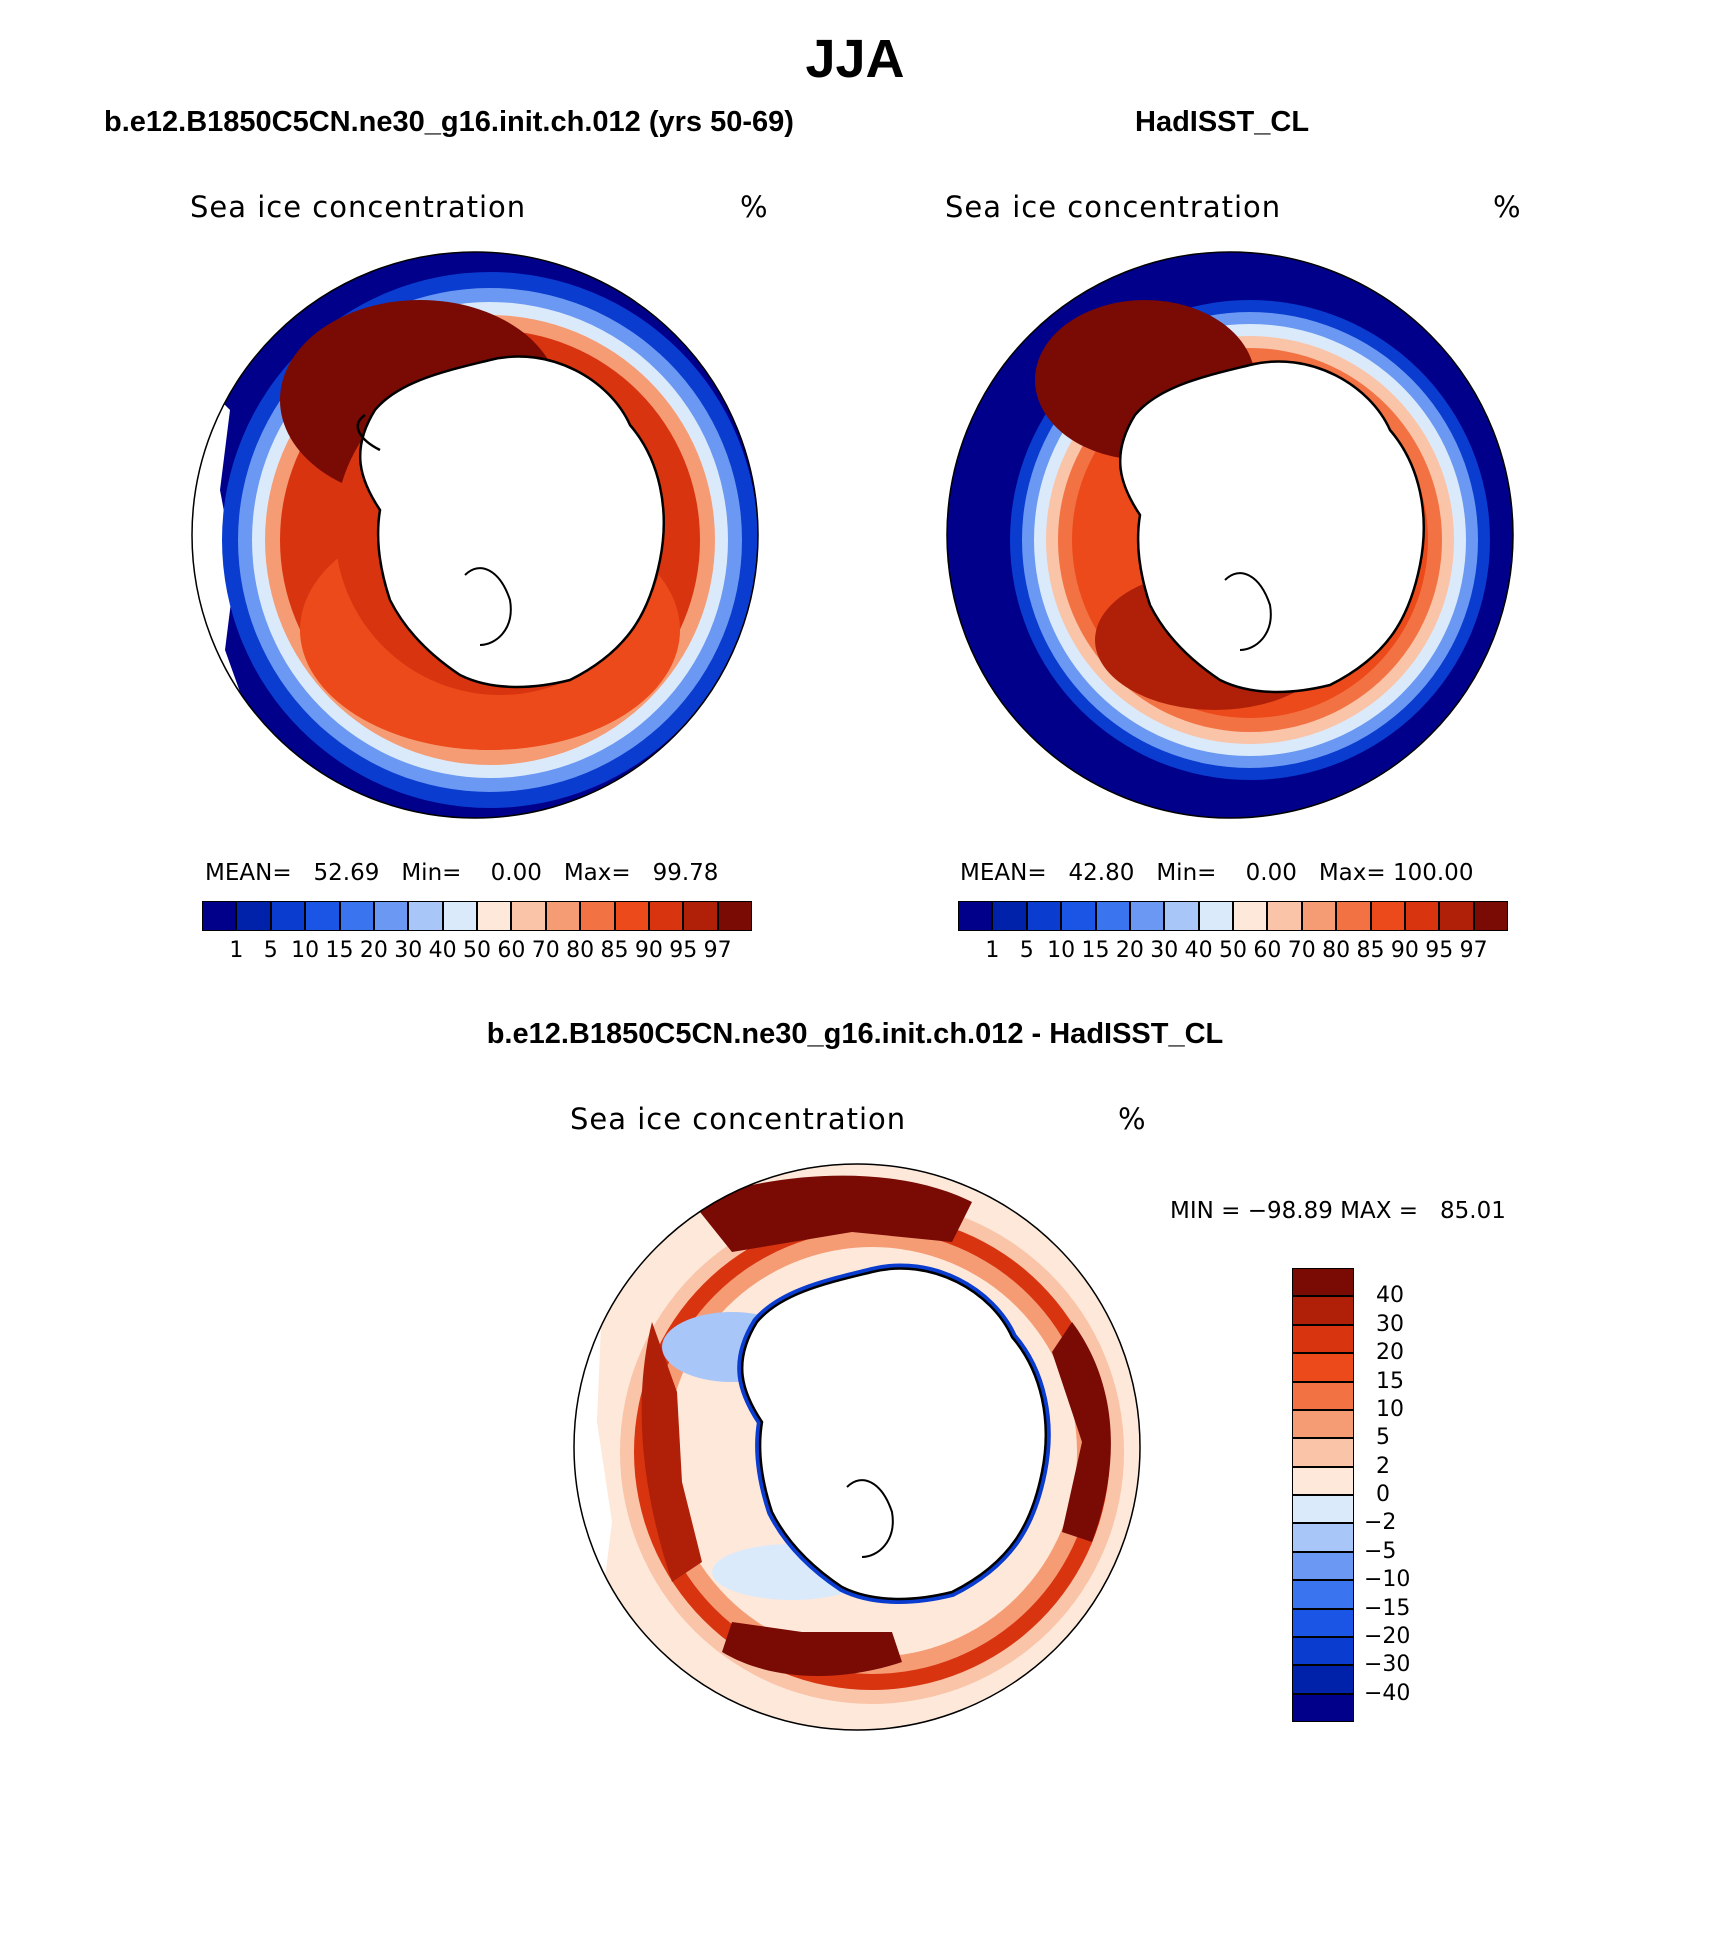  I want to click on colorbar-panel-1-tick-label: 80, so click(580, 950).